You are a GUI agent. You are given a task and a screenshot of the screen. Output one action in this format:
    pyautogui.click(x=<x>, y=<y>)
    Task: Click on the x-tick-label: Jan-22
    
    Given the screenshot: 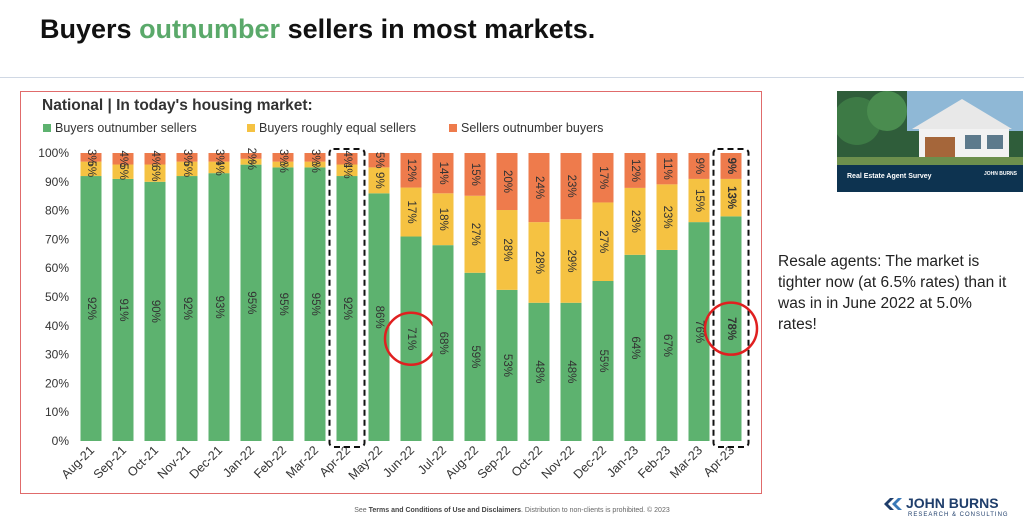 What is the action you would take?
    pyautogui.click(x=238, y=461)
    